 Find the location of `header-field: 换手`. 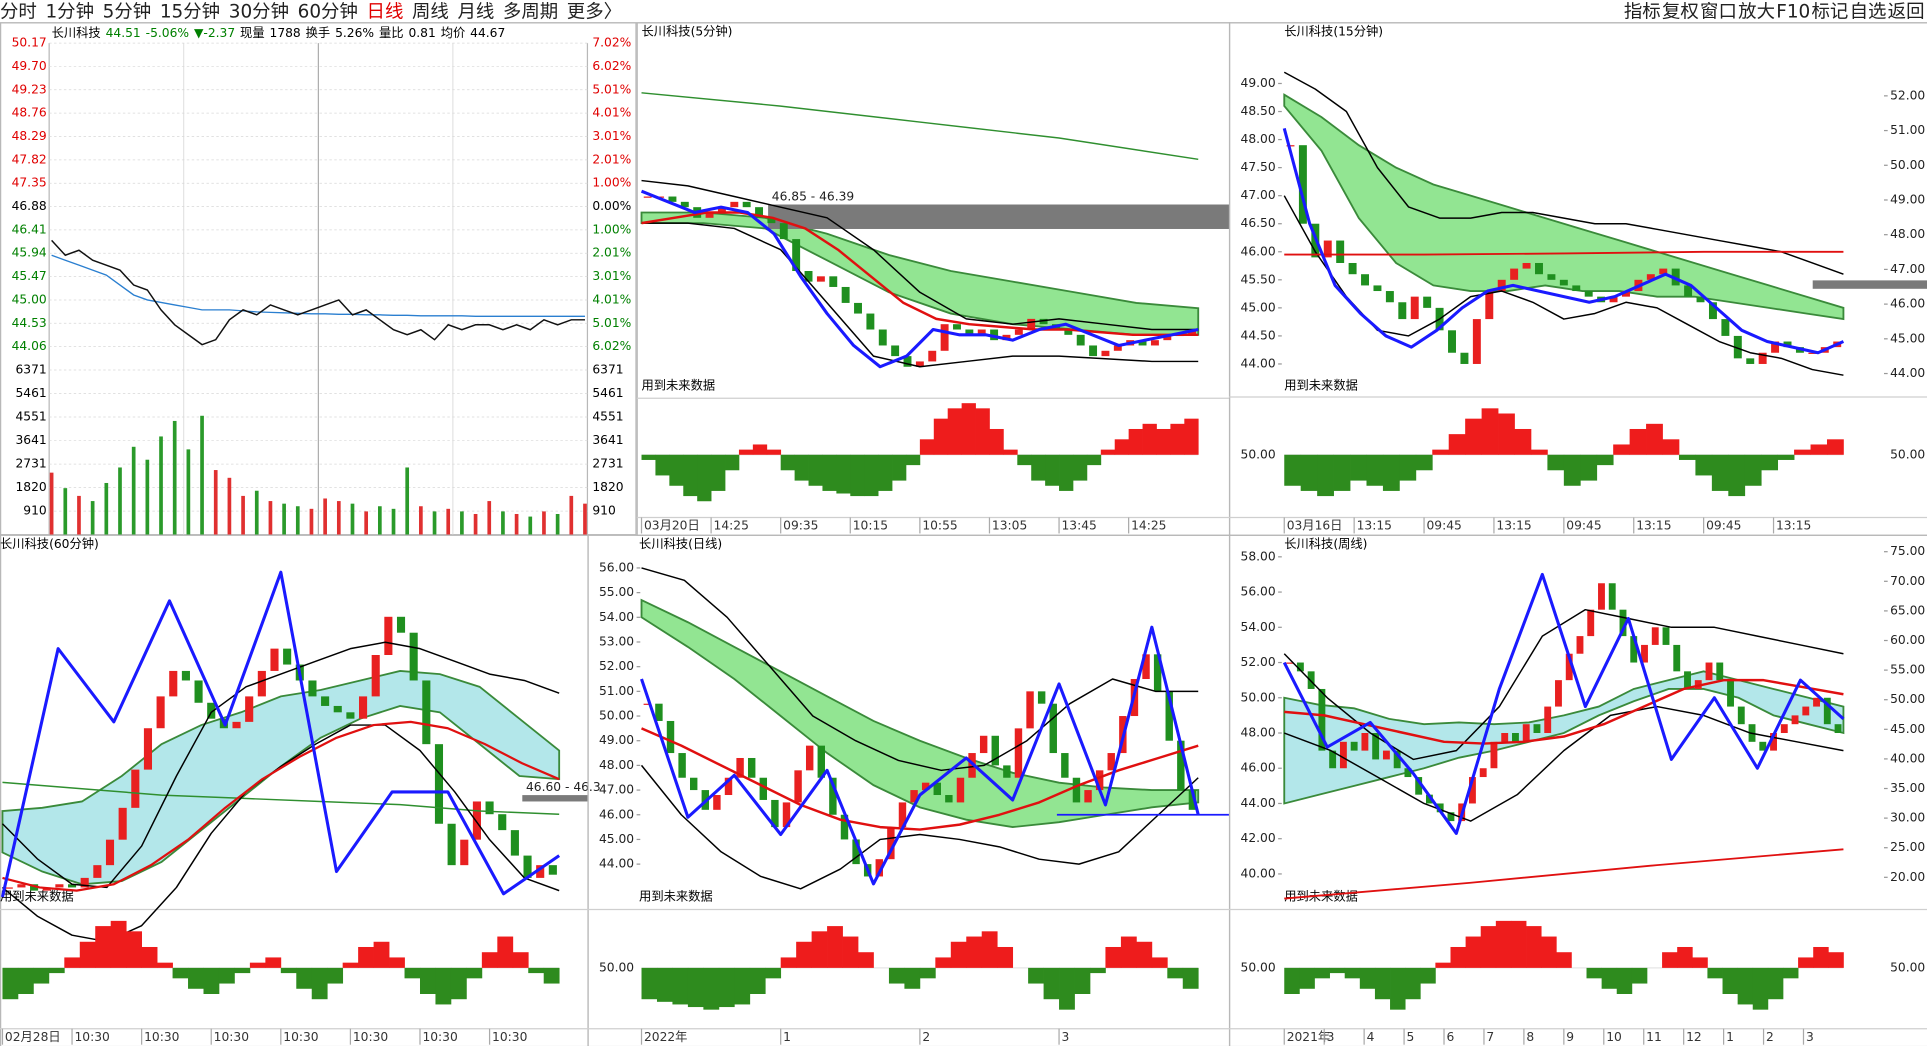

header-field: 换手 is located at coordinates (318, 33).